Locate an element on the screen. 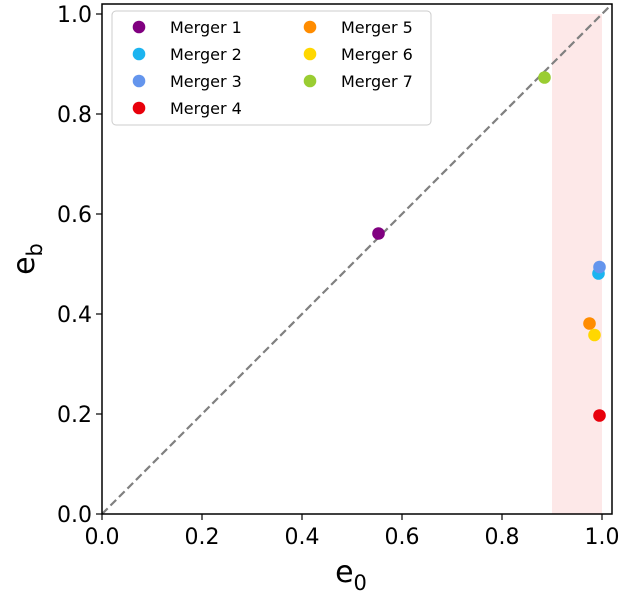 This screenshot has height=597, width=625. shaded-region is located at coordinates (577, 264).